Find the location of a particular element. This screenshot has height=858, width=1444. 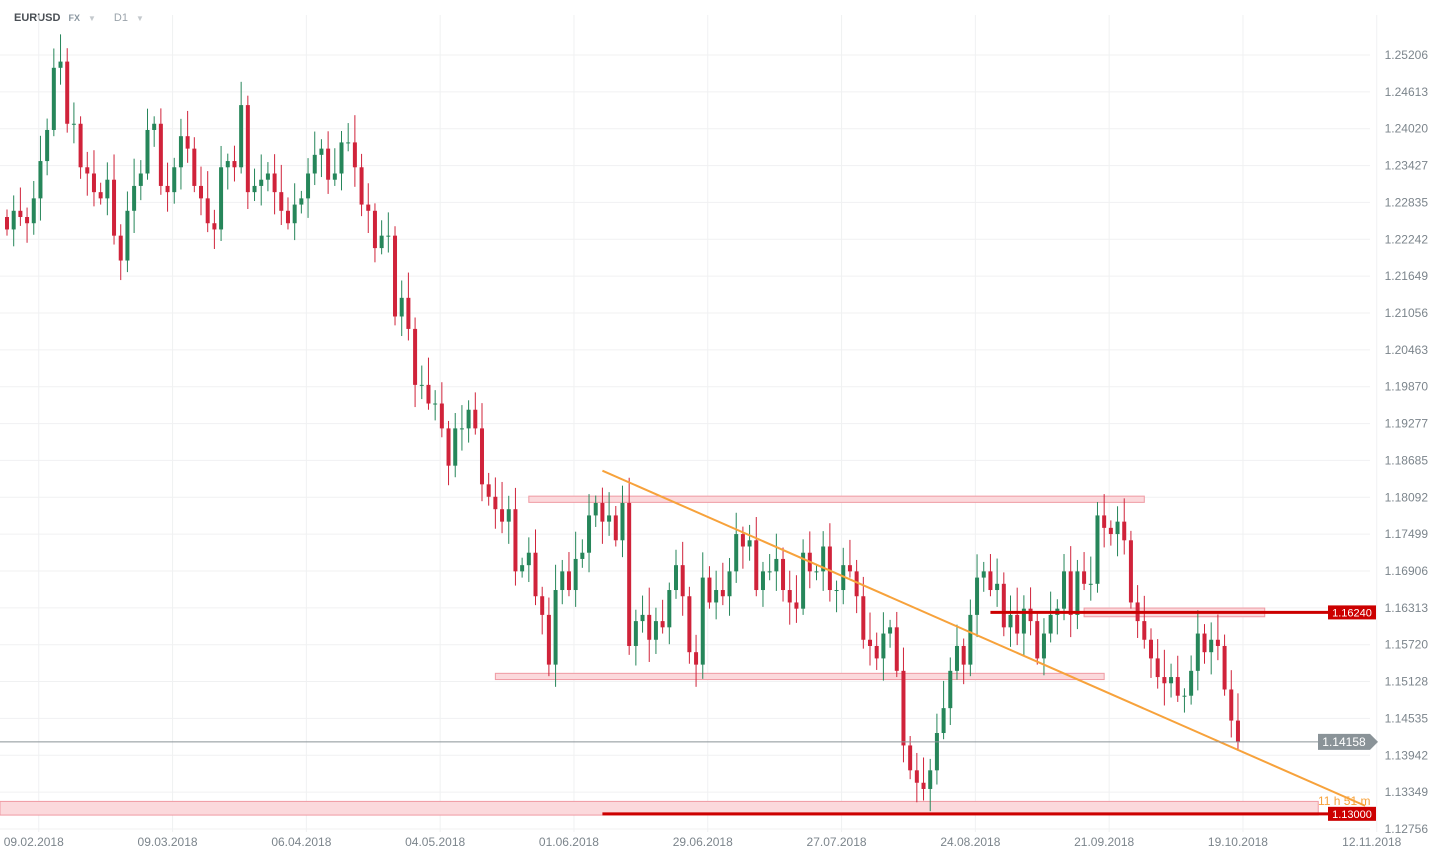

y-tick-label: 1.18685 is located at coordinates (1407, 460).